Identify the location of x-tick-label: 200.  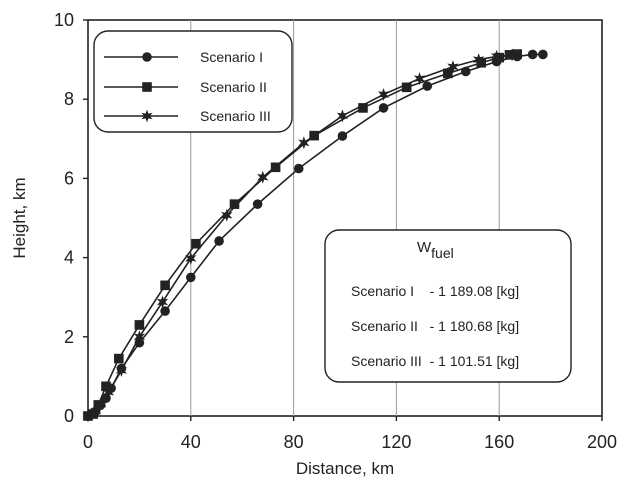
(602, 442).